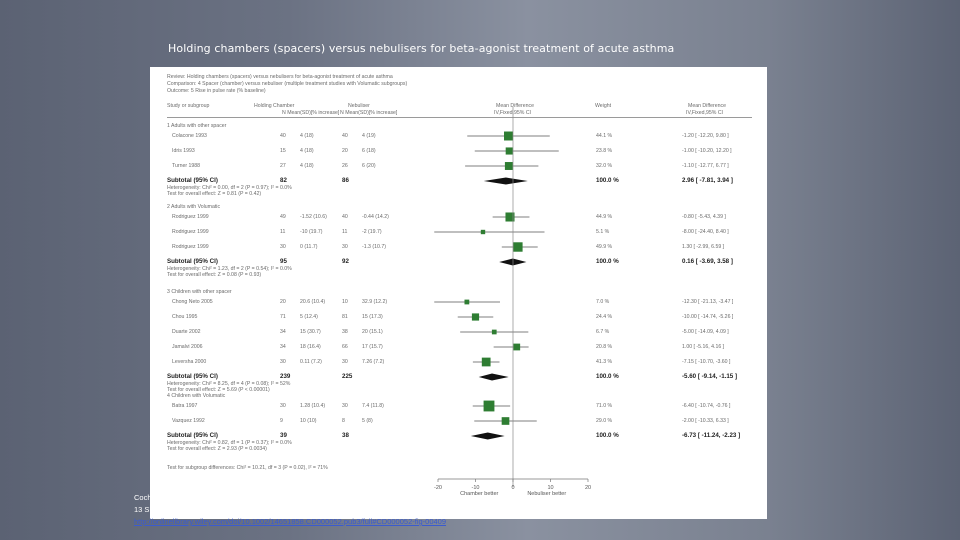 The width and height of the screenshot is (960, 540). What do you see at coordinates (345, 347) in the screenshot?
I see `study-n2: 66` at bounding box center [345, 347].